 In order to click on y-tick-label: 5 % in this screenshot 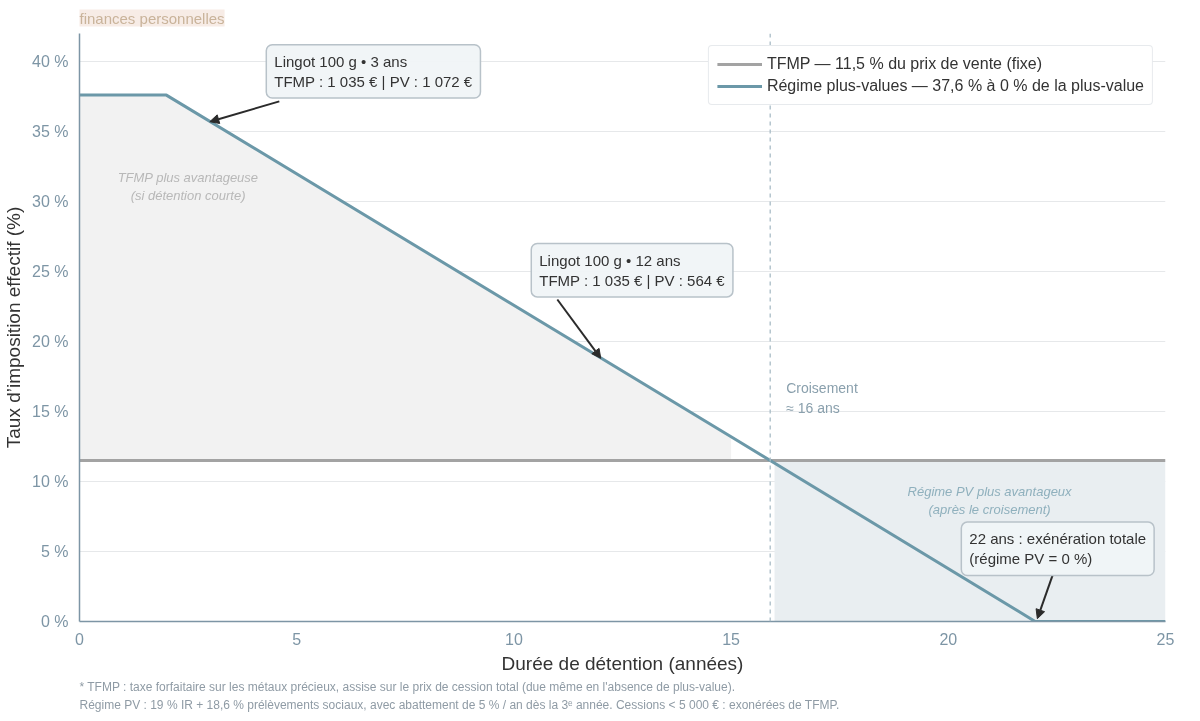, I will do `click(54, 551)`.